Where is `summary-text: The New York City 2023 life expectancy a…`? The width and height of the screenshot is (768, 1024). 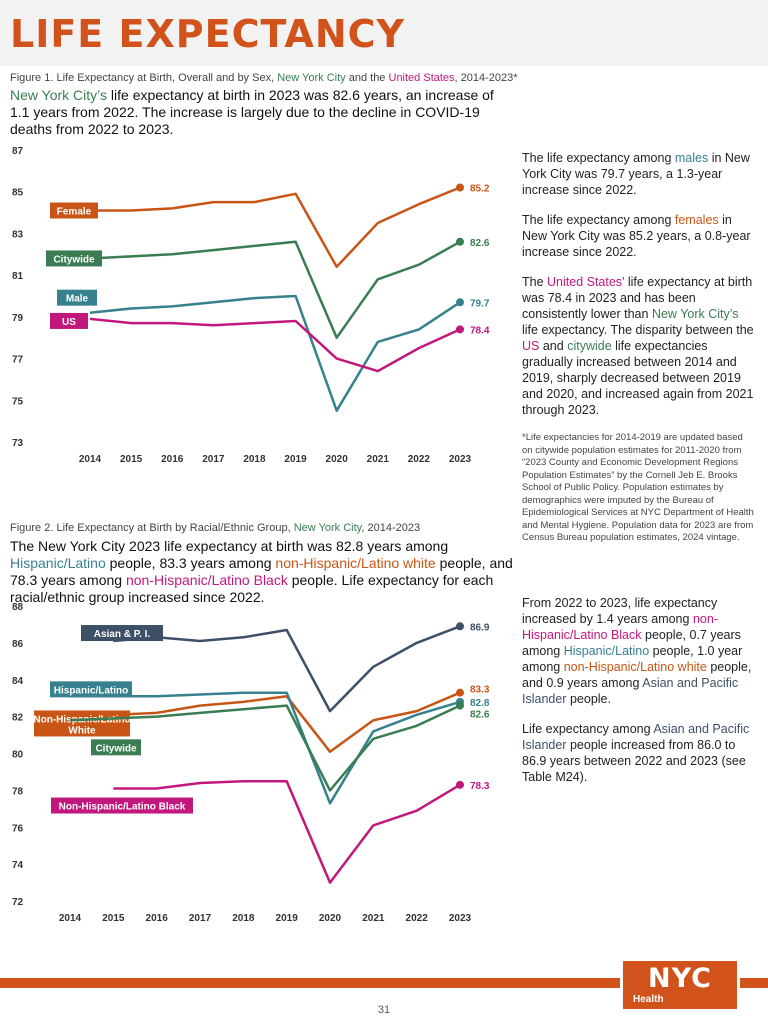
summary-text: The New York City 2023 life expectancy a… is located at coordinates (229, 546).